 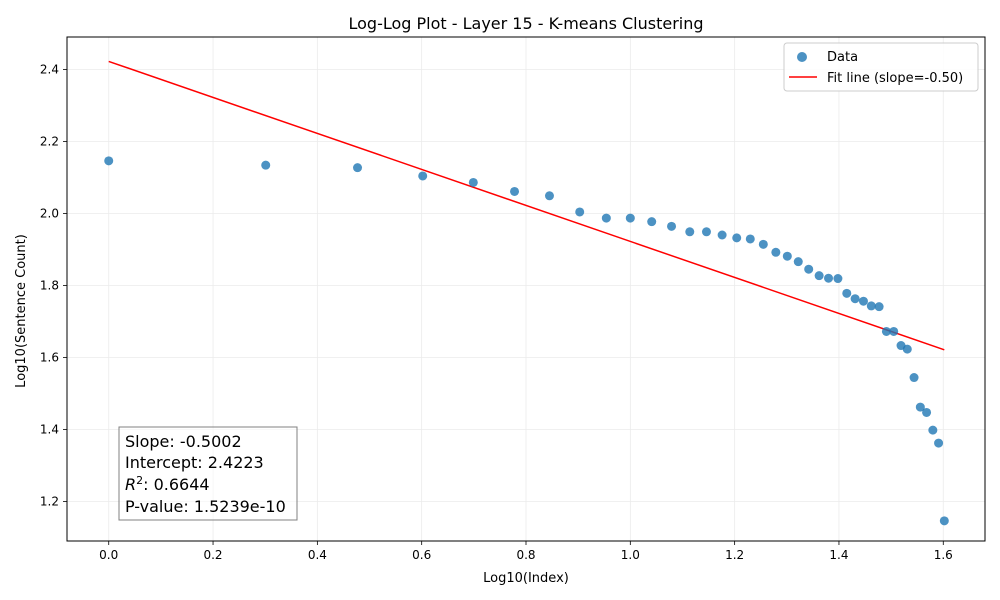 What do you see at coordinates (317, 555) in the screenshot?
I see `x-tick-label: 0.4` at bounding box center [317, 555].